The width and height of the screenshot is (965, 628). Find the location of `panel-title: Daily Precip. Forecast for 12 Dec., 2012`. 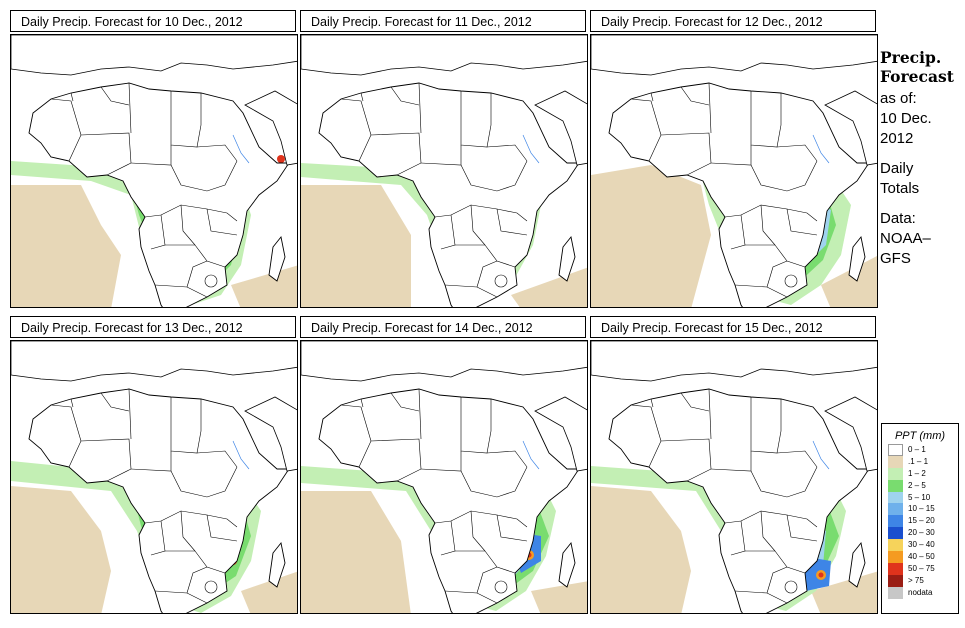

panel-title: Daily Precip. Forecast for 12 Dec., 2012 is located at coordinates (733, 21).